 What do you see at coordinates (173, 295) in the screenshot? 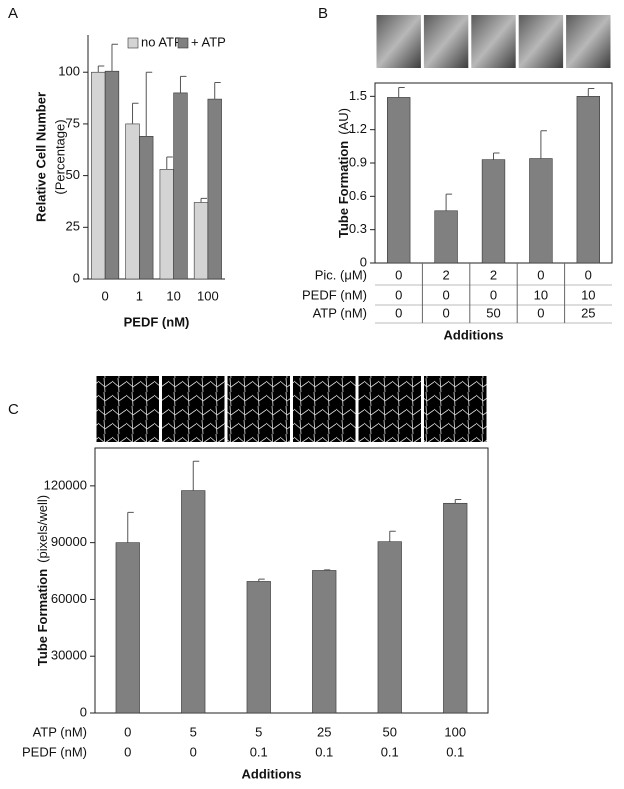
I see `x-tick-label: 10` at bounding box center [173, 295].